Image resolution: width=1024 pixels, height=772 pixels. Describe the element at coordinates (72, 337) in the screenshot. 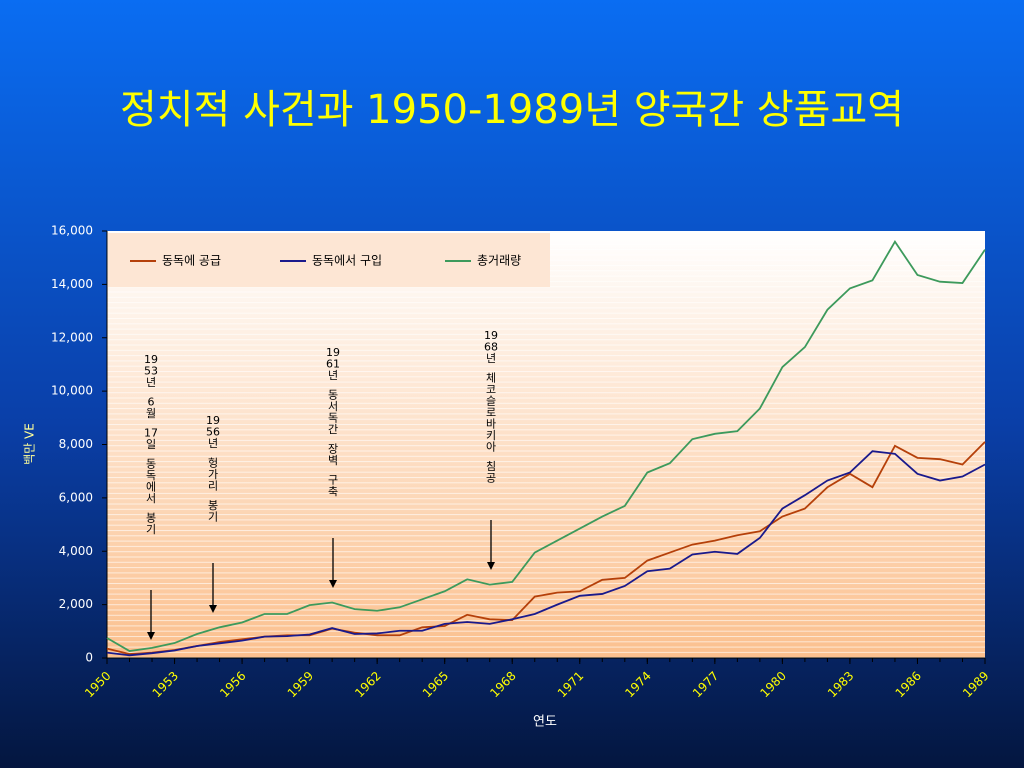

I see `y-tick-label: 12,000` at that location.